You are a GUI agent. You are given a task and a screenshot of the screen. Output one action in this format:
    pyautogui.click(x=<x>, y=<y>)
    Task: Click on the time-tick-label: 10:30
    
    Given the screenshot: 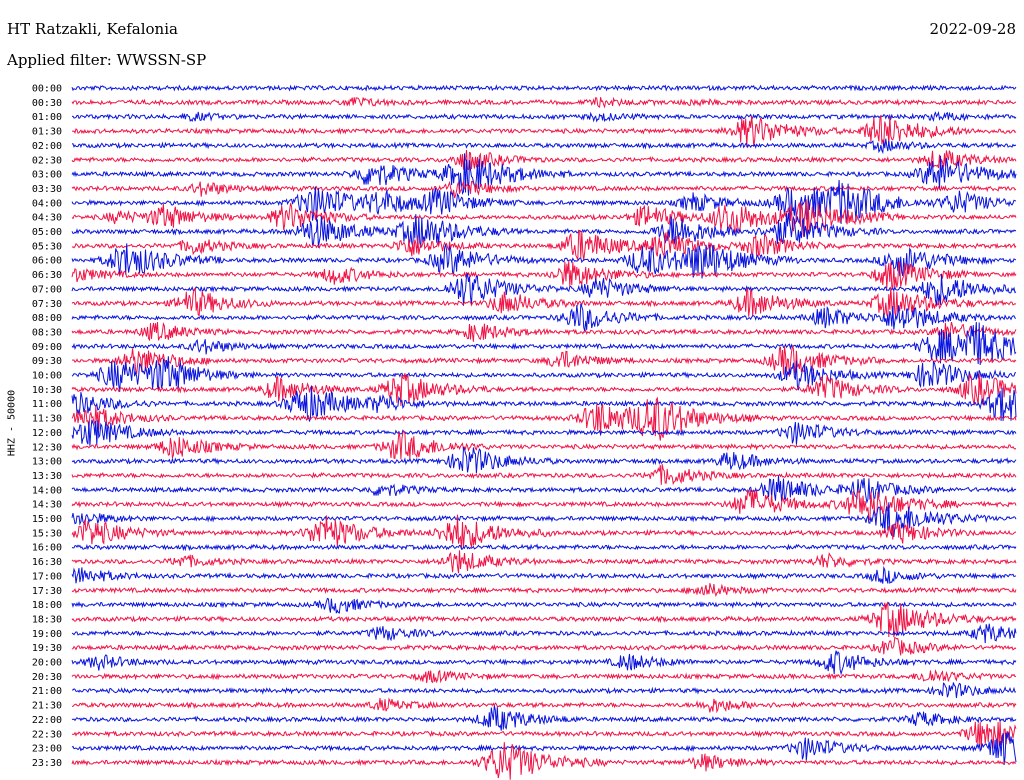 What is the action you would take?
    pyautogui.click(x=47, y=390)
    